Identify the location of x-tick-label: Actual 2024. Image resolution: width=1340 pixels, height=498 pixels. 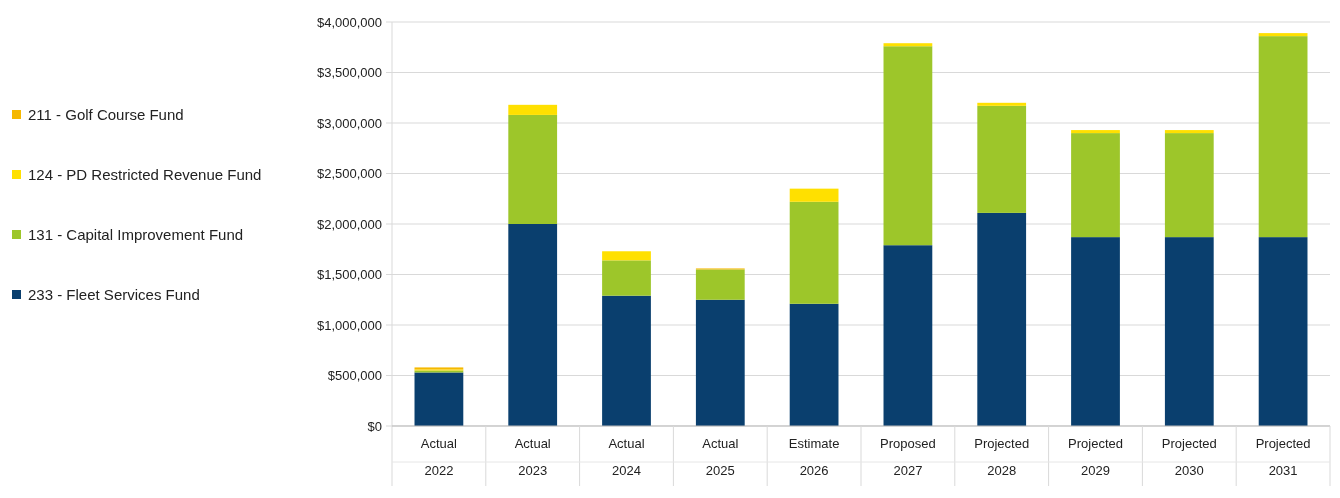
(626, 457).